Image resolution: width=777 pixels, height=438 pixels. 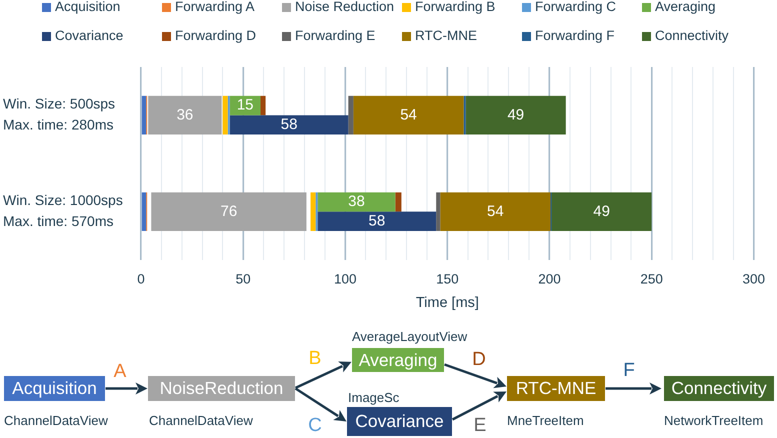 I want to click on legend-label: Connectivity, so click(x=692, y=36).